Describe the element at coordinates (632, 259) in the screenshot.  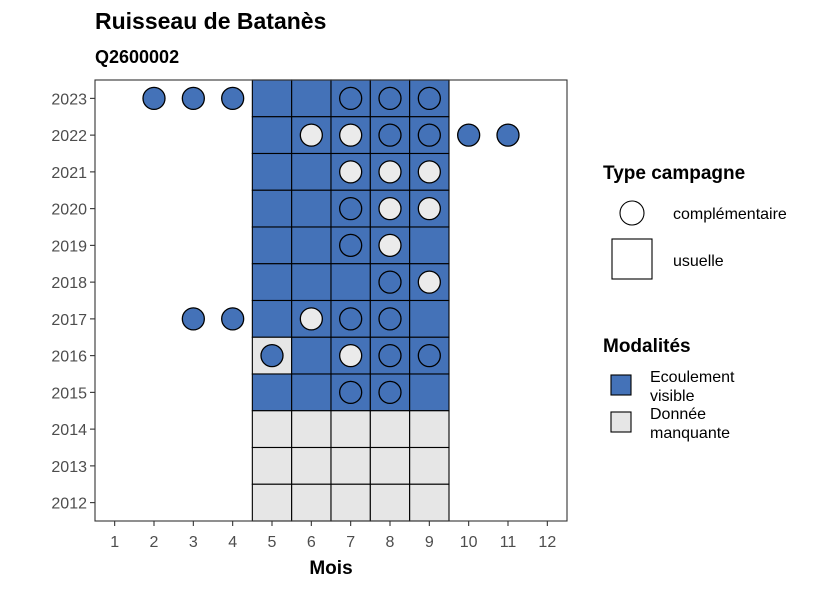
I see `legend-square-symbol` at that location.